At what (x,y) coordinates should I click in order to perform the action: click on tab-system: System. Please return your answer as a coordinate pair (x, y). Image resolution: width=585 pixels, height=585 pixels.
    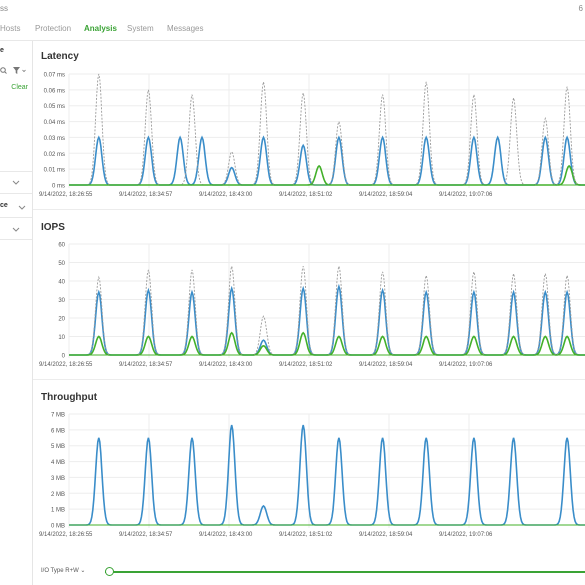
    Looking at the image, I should click on (140, 28).